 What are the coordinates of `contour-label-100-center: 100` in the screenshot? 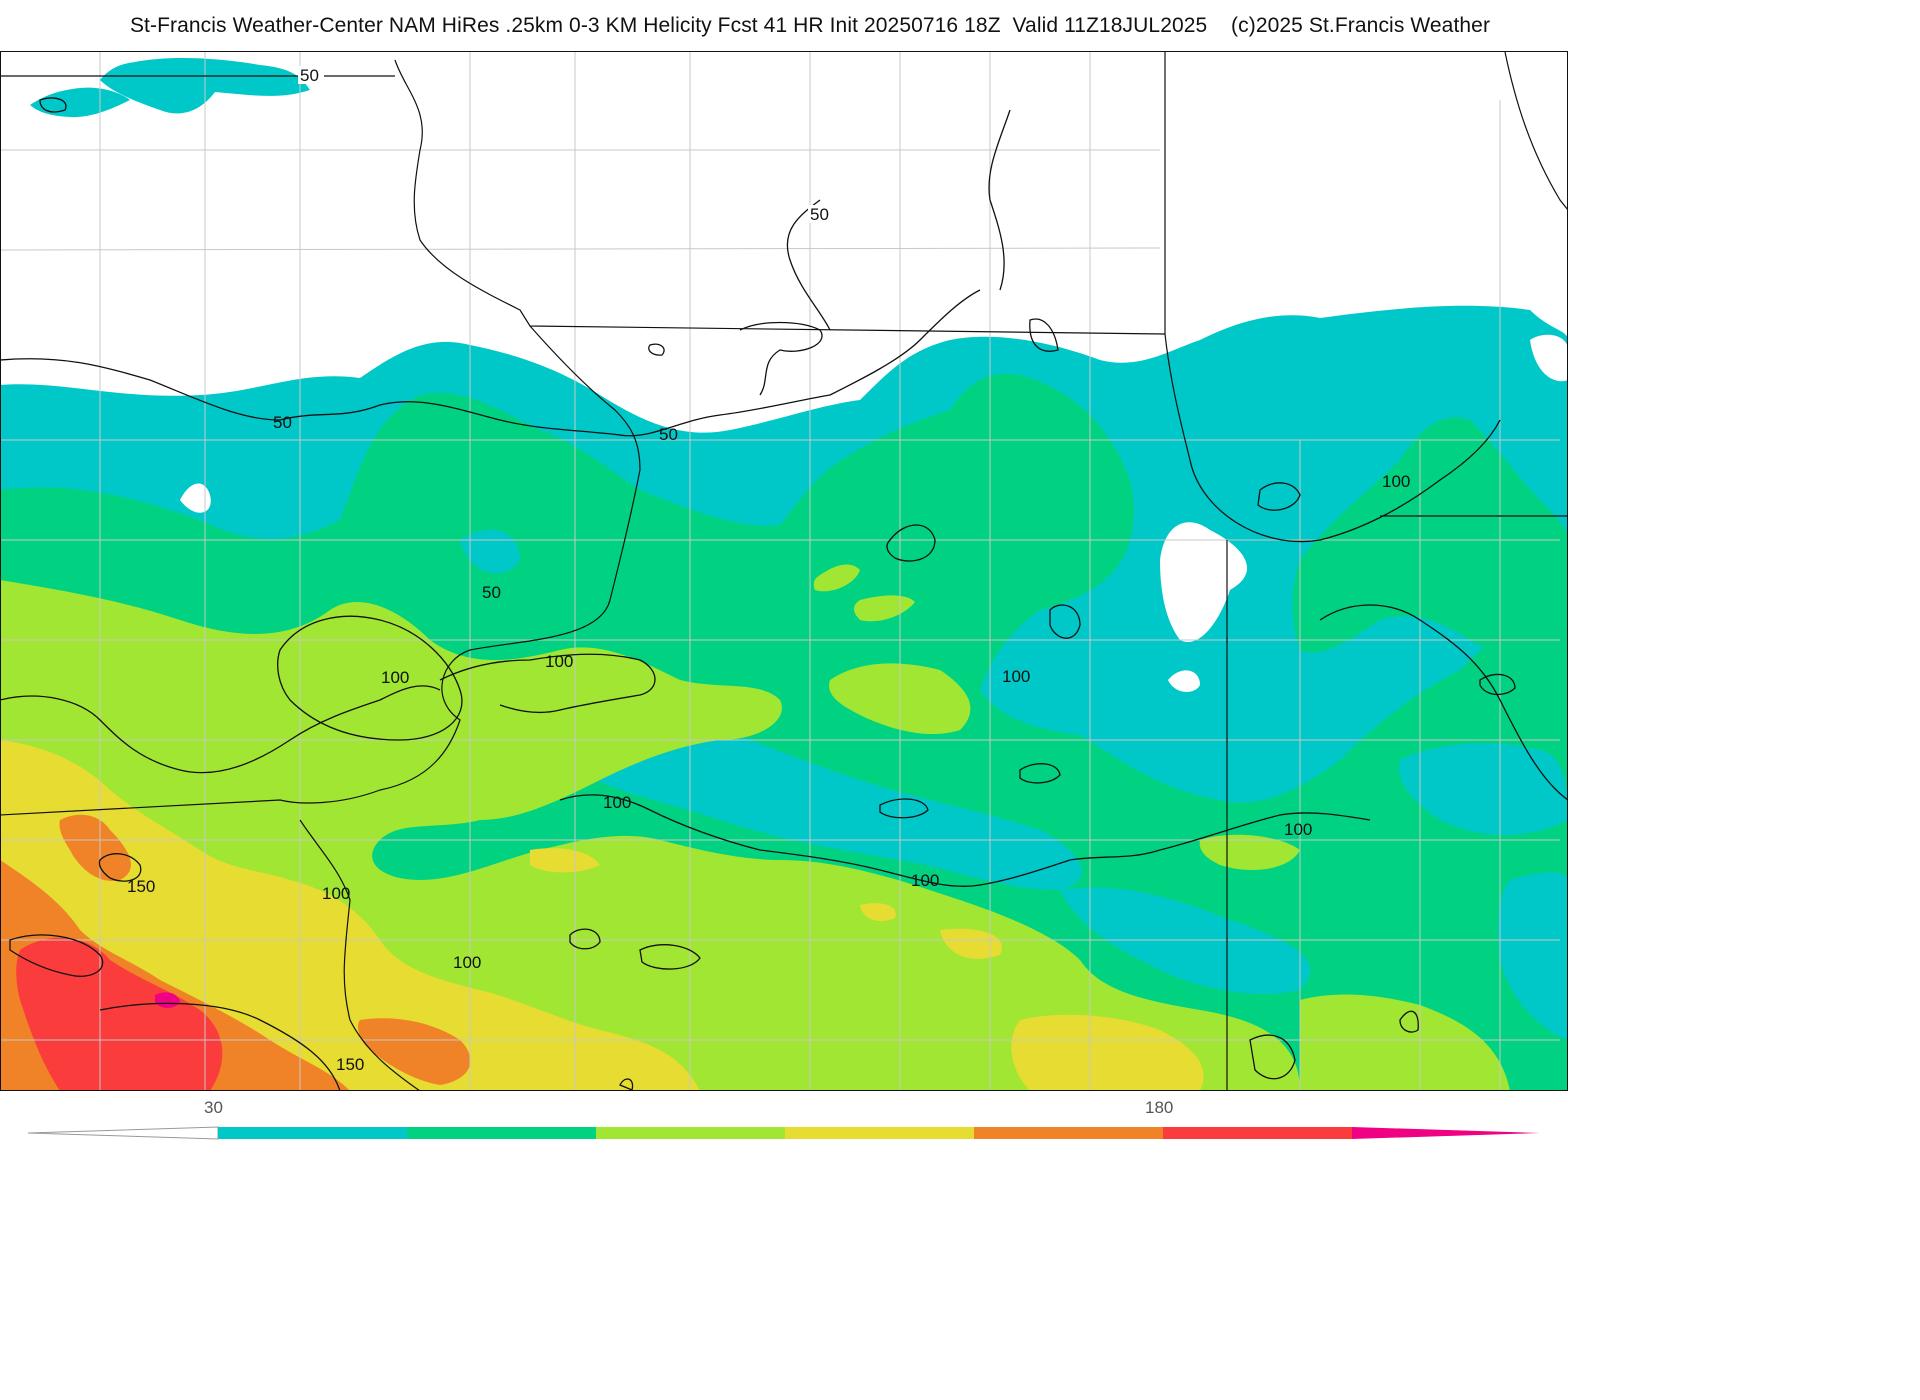 It's located at (559, 661).